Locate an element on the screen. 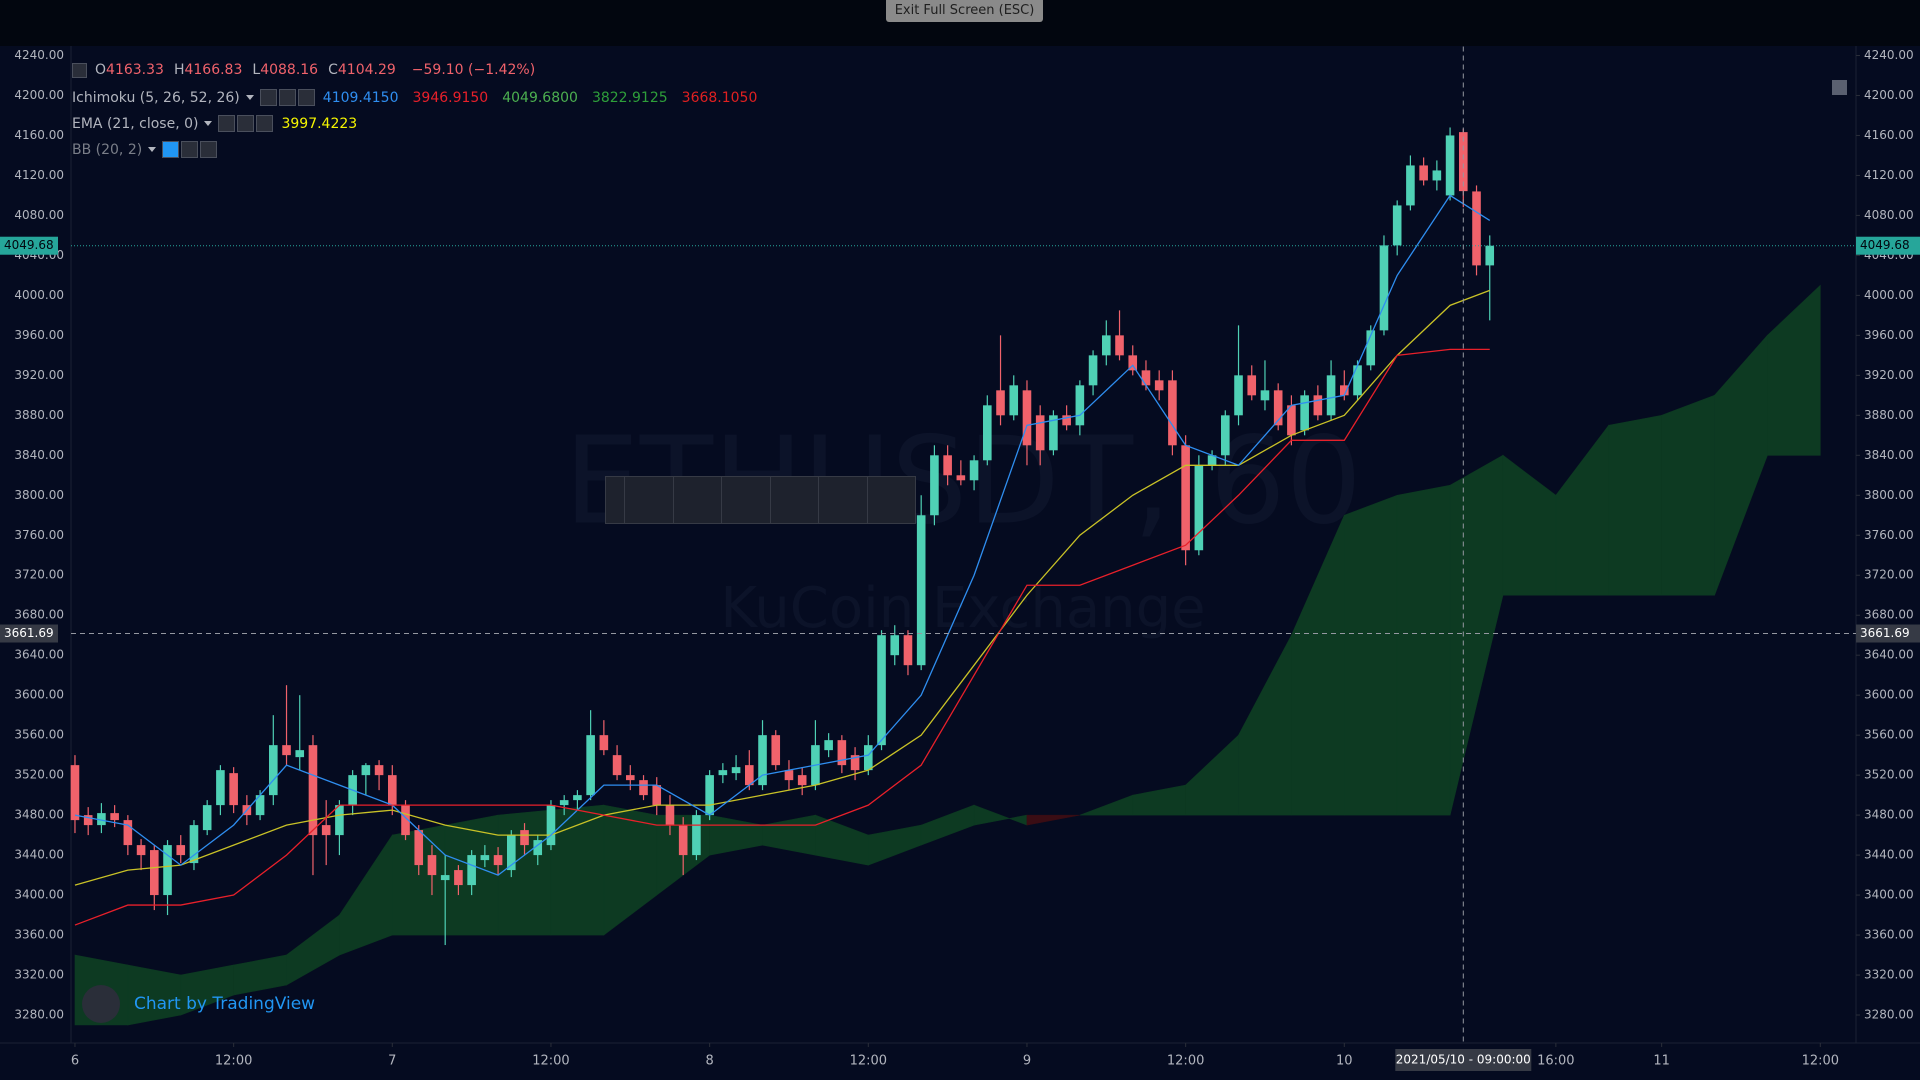  last-price-tag is located at coordinates (1888, 245).